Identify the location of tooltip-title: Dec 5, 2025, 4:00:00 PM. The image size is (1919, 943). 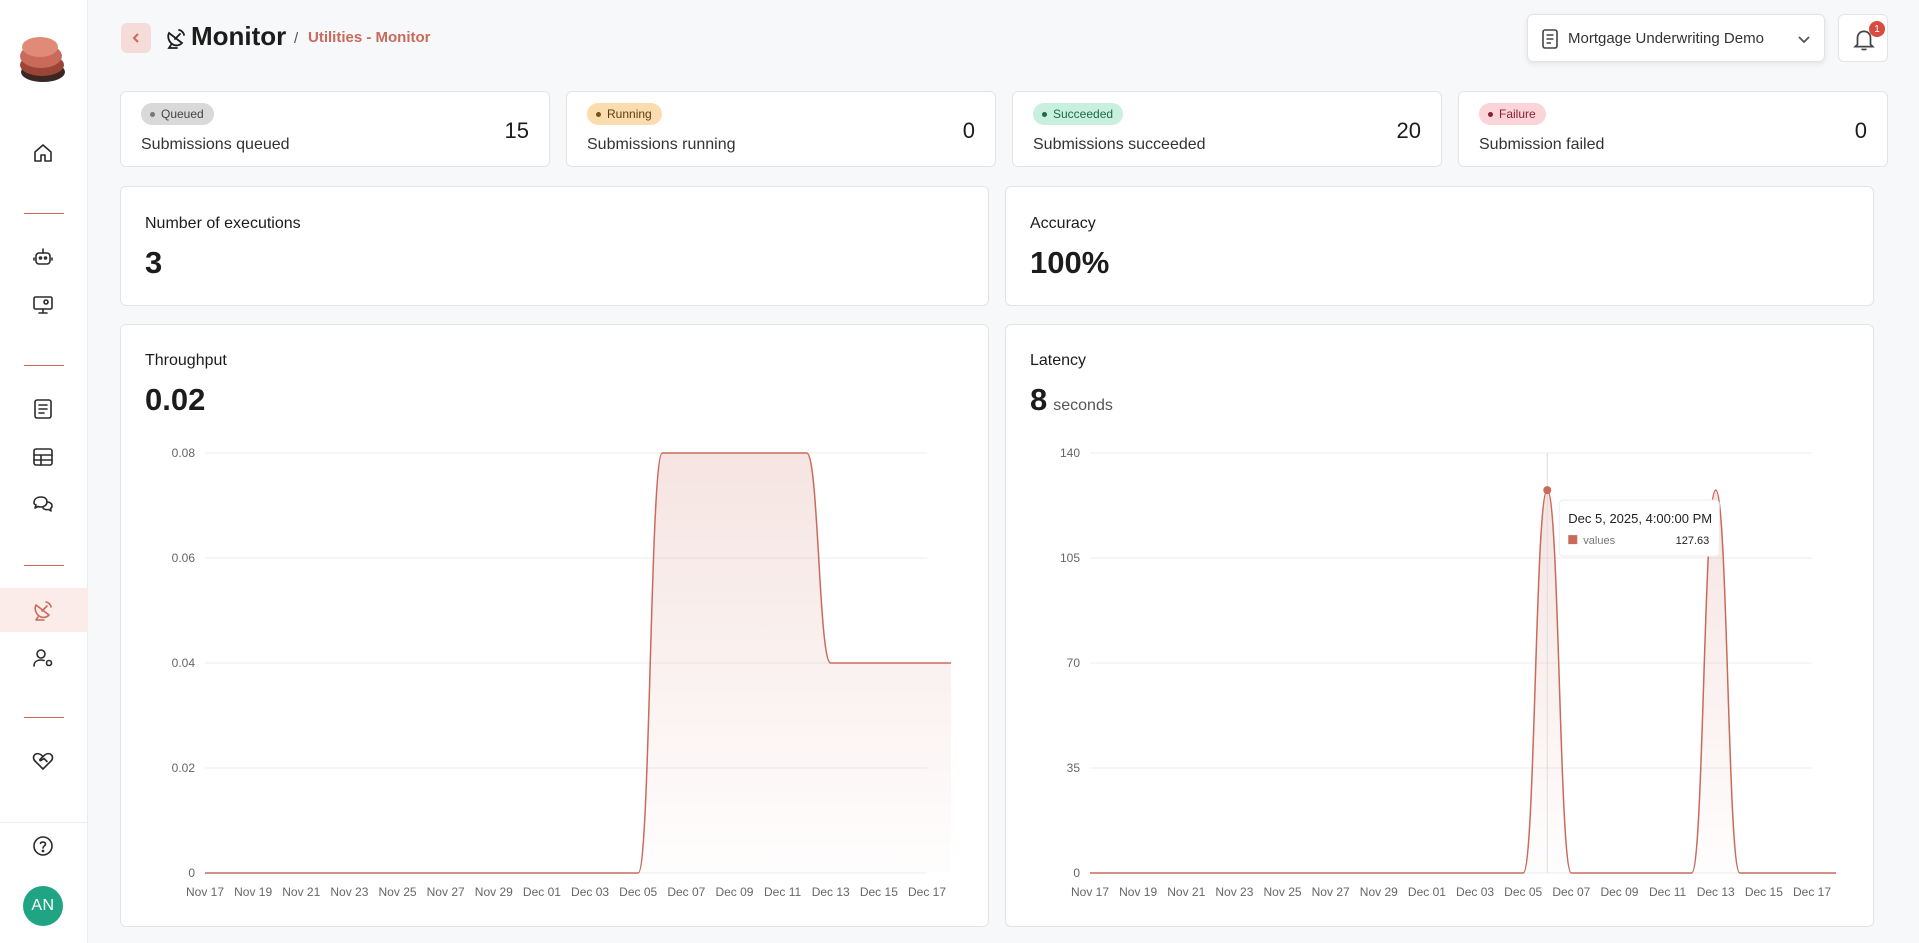
(1640, 518).